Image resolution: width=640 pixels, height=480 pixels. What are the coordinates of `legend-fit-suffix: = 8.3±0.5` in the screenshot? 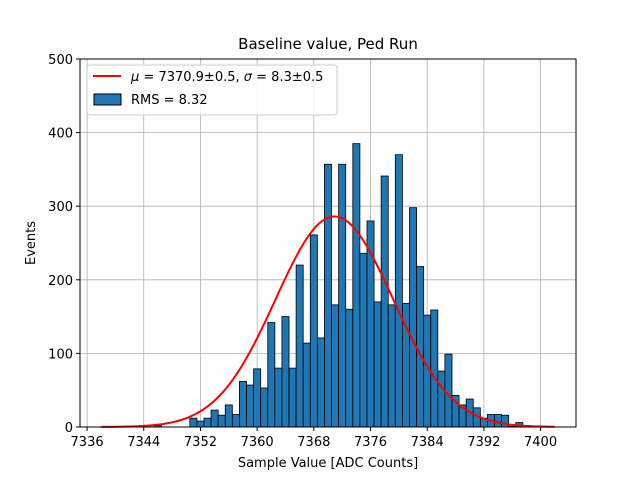 It's located at (287, 77).